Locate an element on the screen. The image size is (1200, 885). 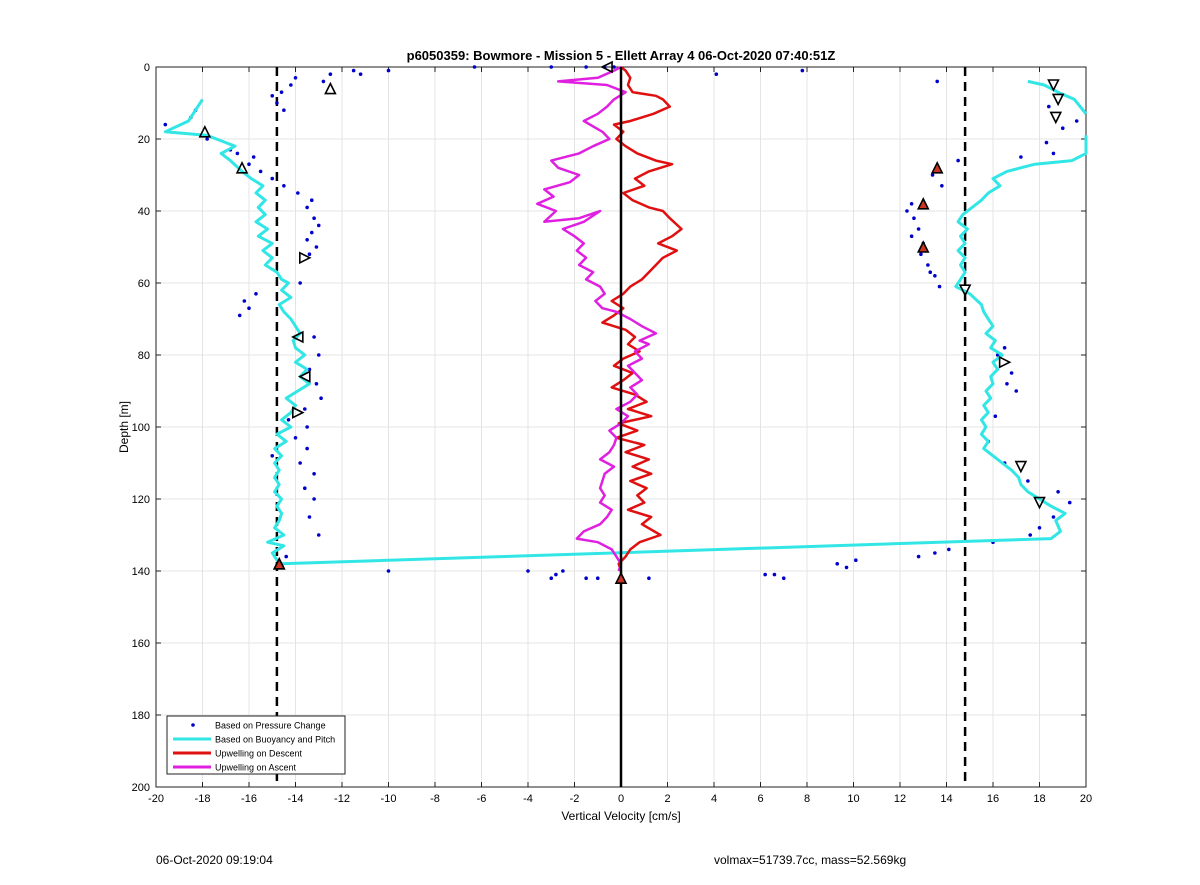
x-tick-label: -4 is located at coordinates (528, 799).